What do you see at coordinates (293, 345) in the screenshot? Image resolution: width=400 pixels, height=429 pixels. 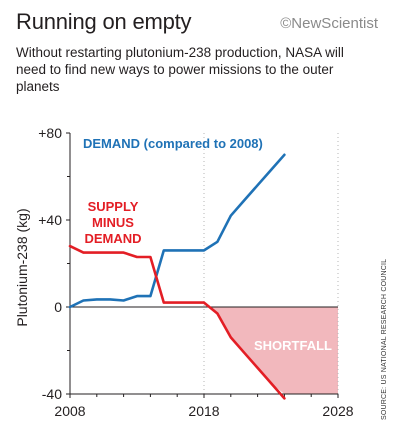 I see `shortfall-label: SHORTFALL` at bounding box center [293, 345].